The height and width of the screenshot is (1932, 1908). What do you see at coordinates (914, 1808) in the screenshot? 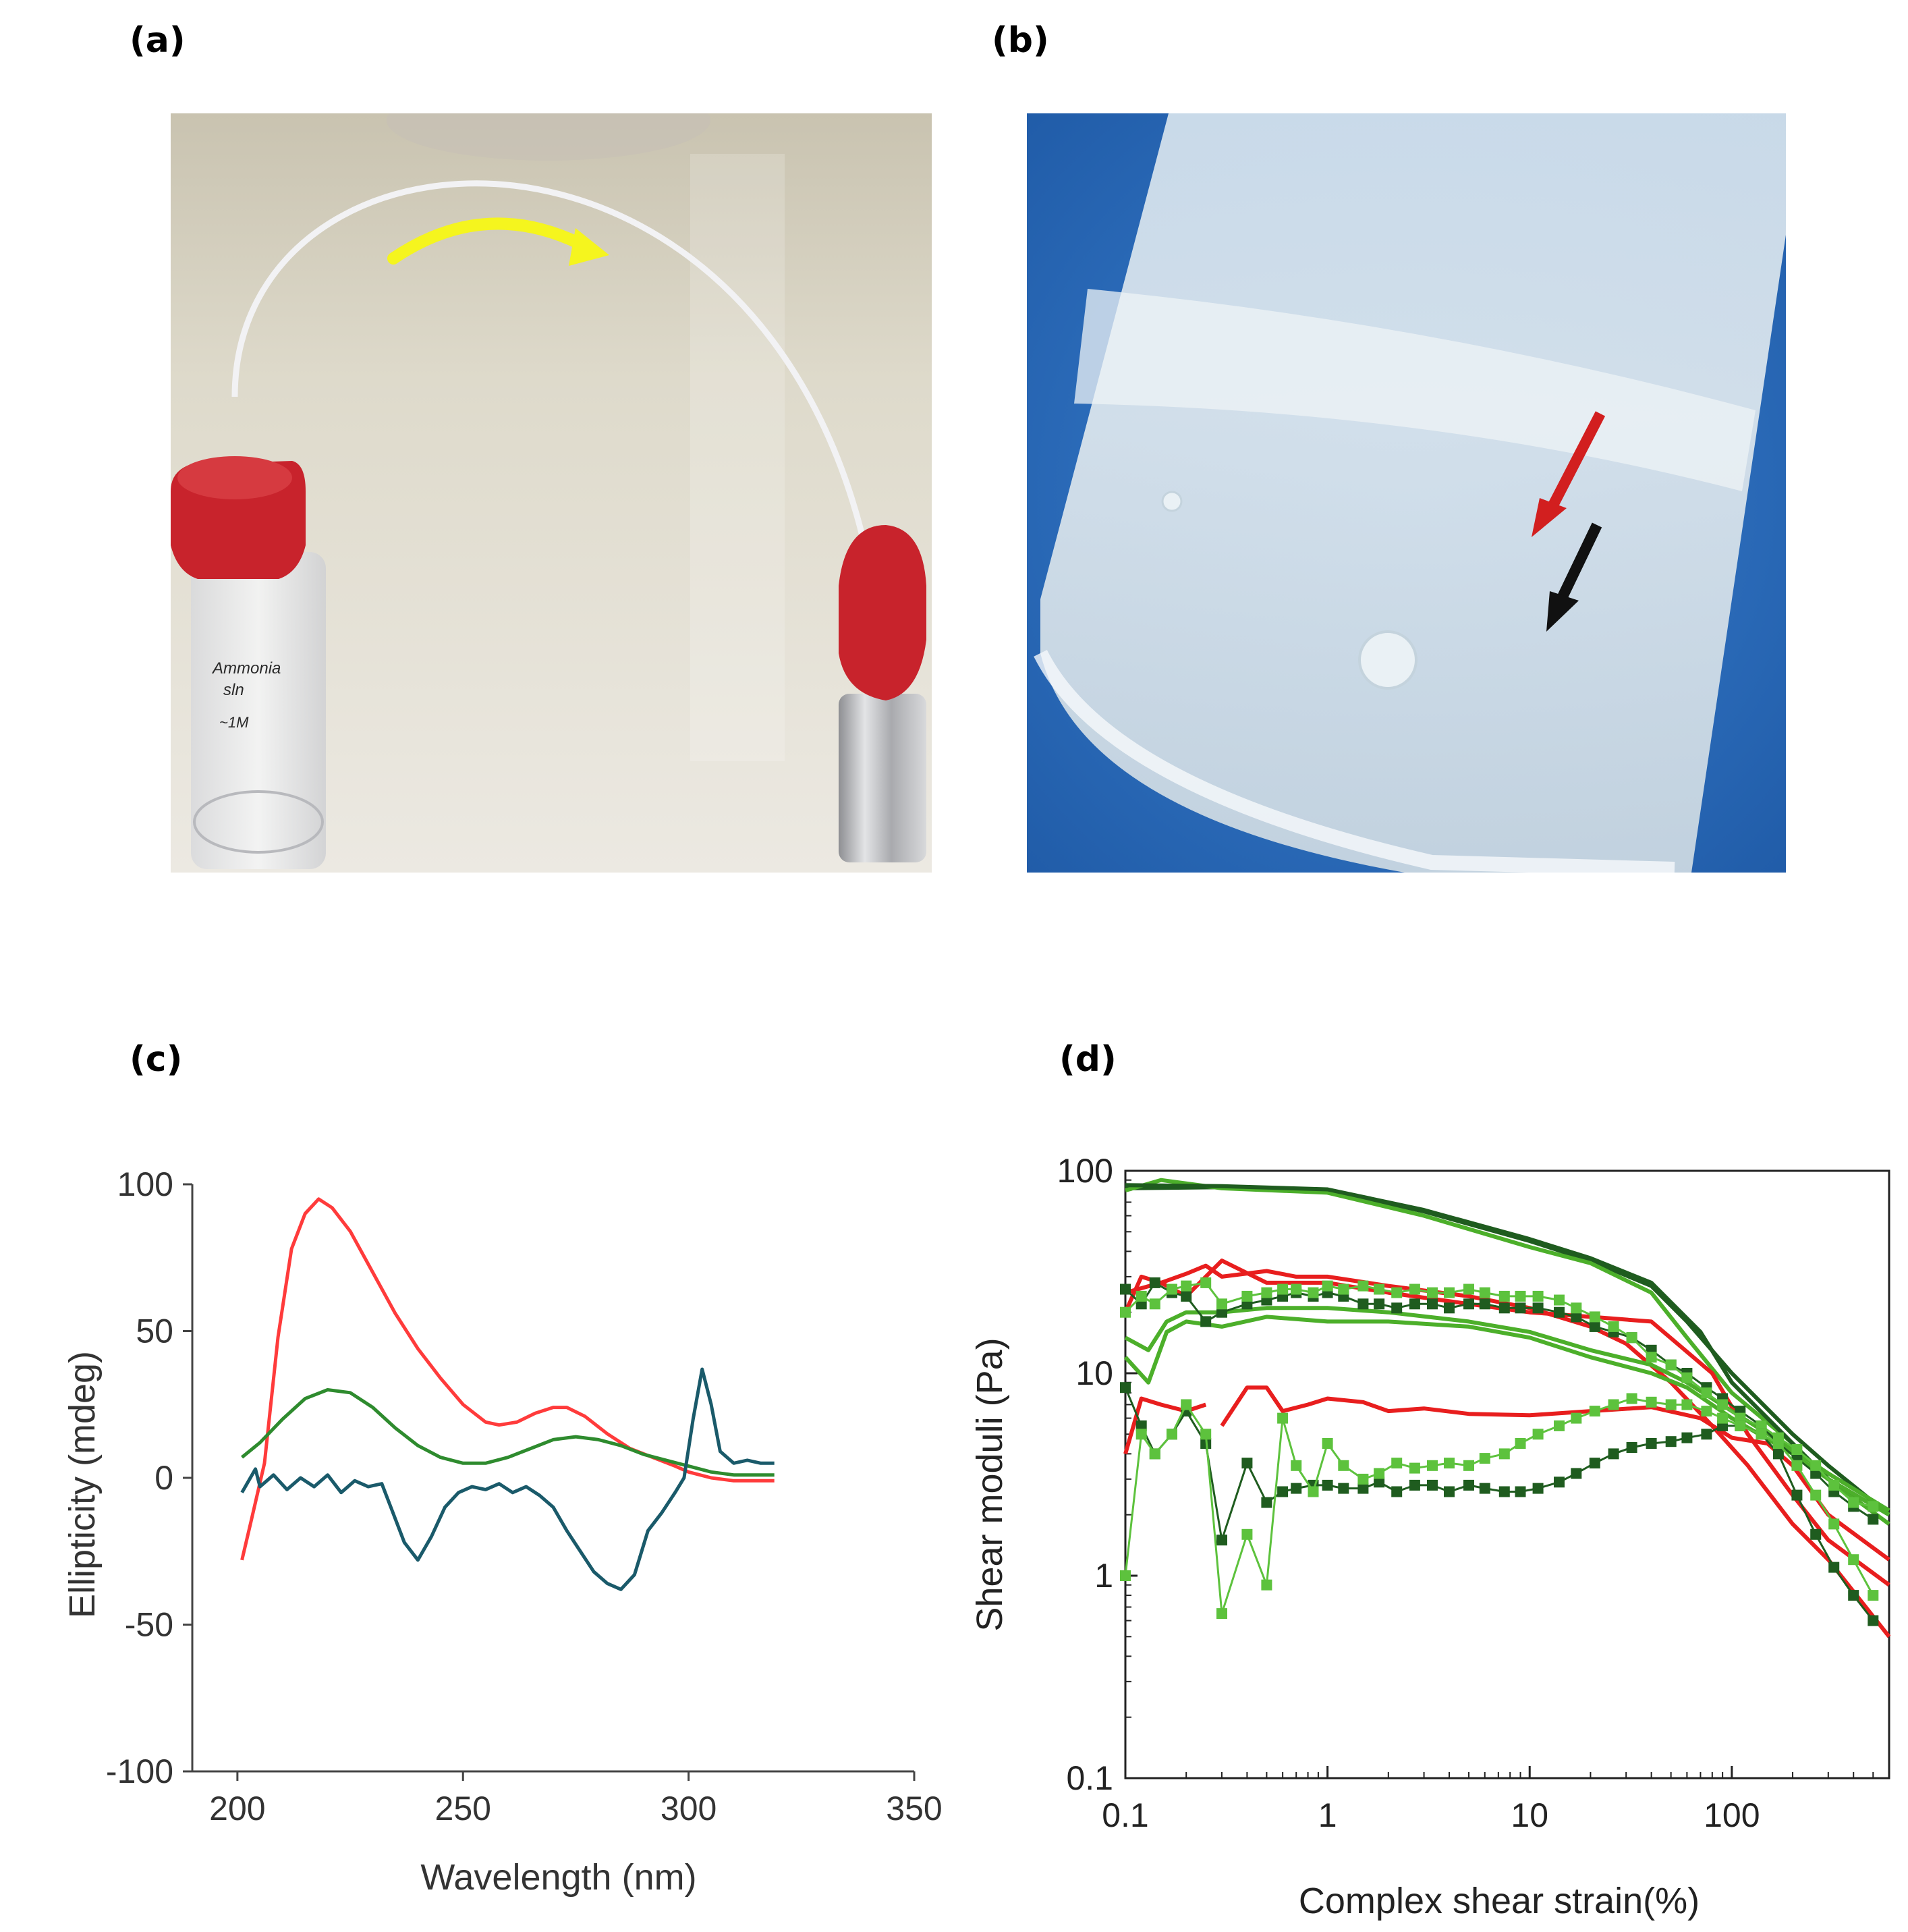
I see `chart-c-x-tick-label: 350` at bounding box center [914, 1808].